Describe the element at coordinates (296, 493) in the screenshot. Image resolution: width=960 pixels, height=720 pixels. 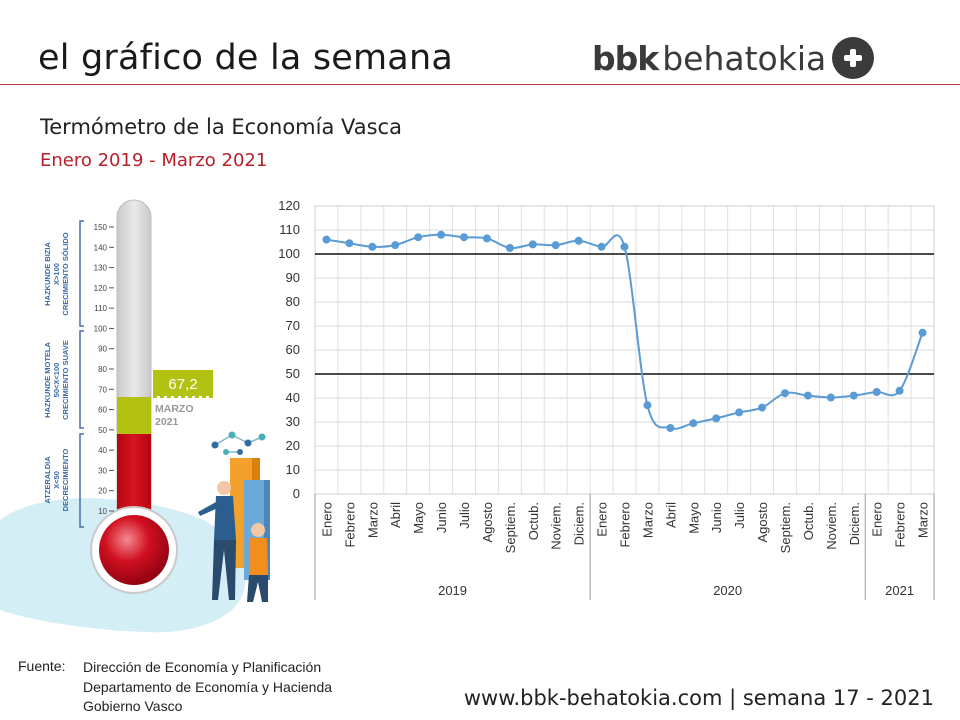
I see `y-tick-label: 0` at that location.